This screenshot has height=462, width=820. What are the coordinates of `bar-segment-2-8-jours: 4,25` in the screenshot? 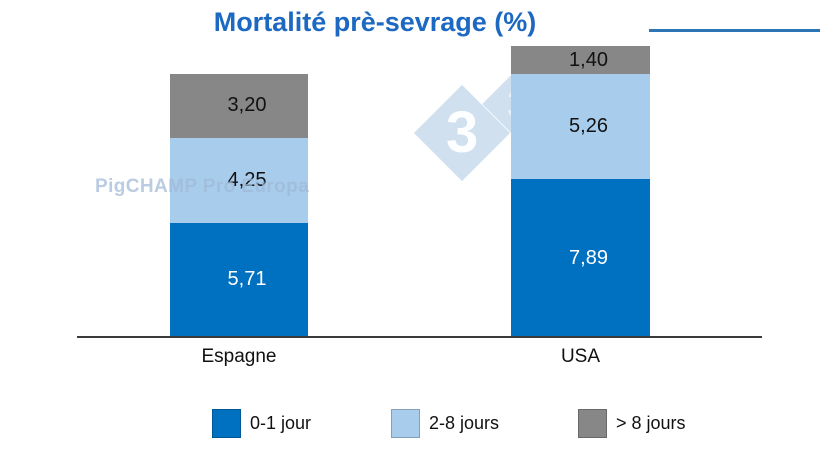 It's located at (239, 180).